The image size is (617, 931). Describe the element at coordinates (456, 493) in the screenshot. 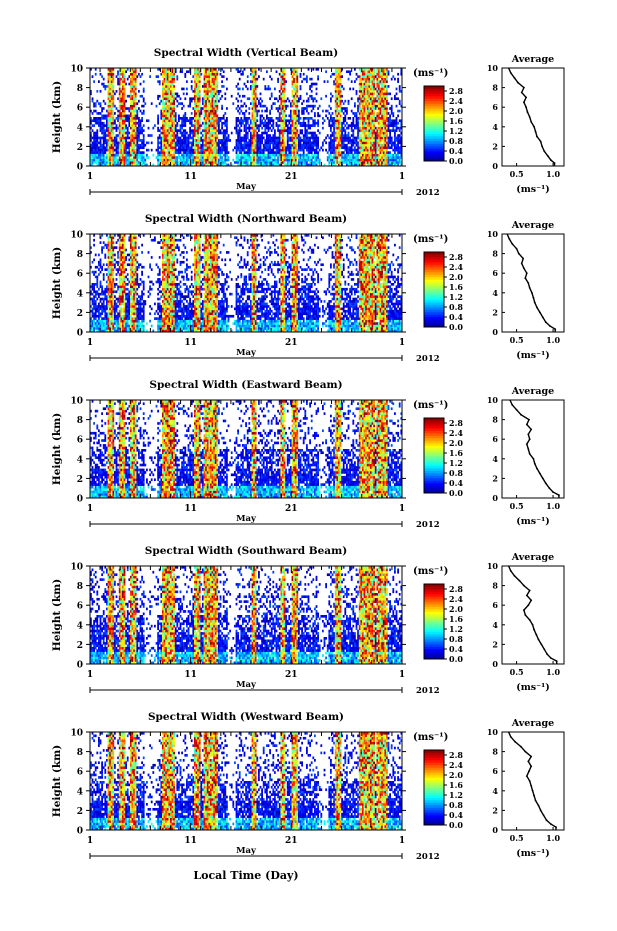

I see `colorbar-tick-label: 0.0` at that location.